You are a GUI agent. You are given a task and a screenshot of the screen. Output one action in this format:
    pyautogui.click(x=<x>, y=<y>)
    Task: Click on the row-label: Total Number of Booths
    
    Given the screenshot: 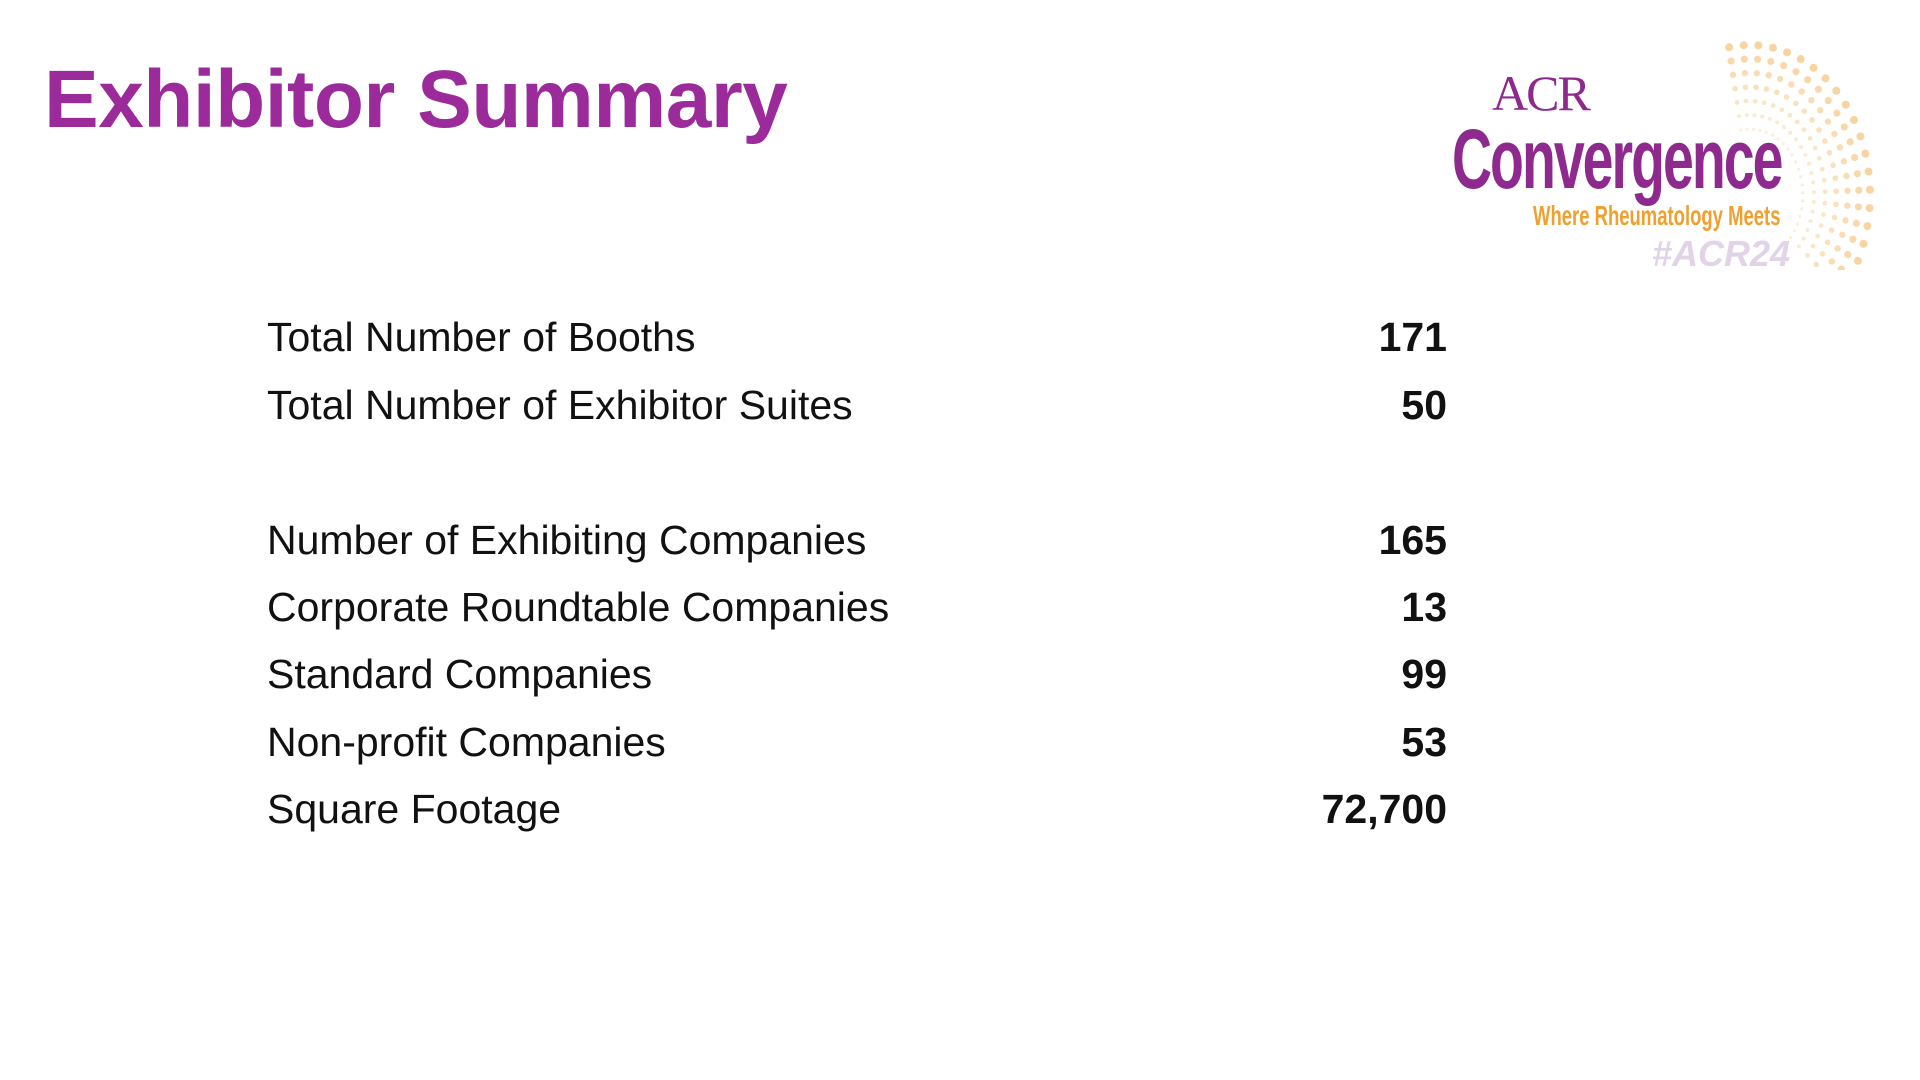 What is the action you would take?
    pyautogui.click(x=481, y=337)
    